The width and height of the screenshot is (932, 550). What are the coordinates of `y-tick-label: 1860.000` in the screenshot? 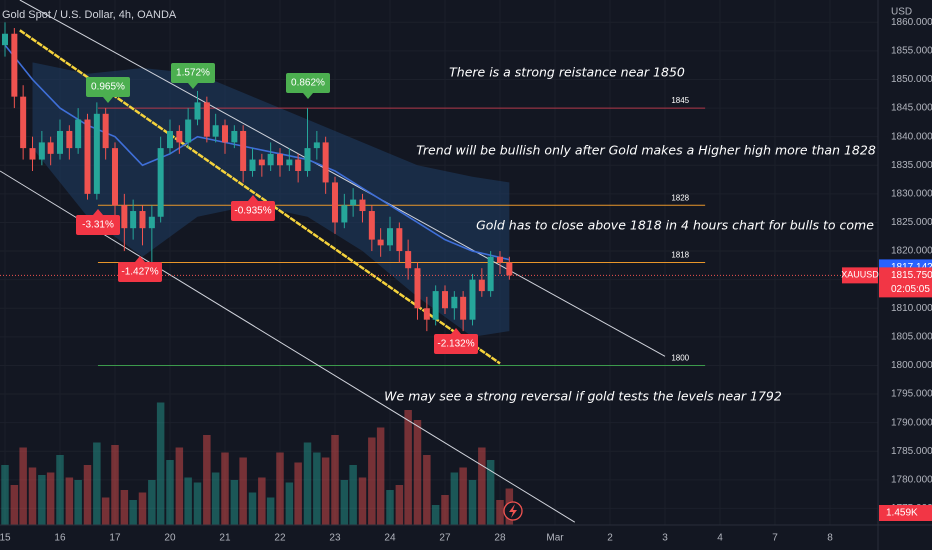 It's located at (911, 22).